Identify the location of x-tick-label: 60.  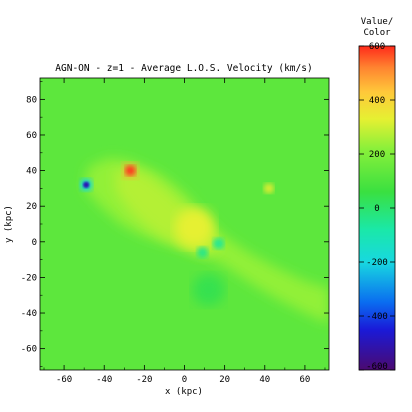
(304, 380).